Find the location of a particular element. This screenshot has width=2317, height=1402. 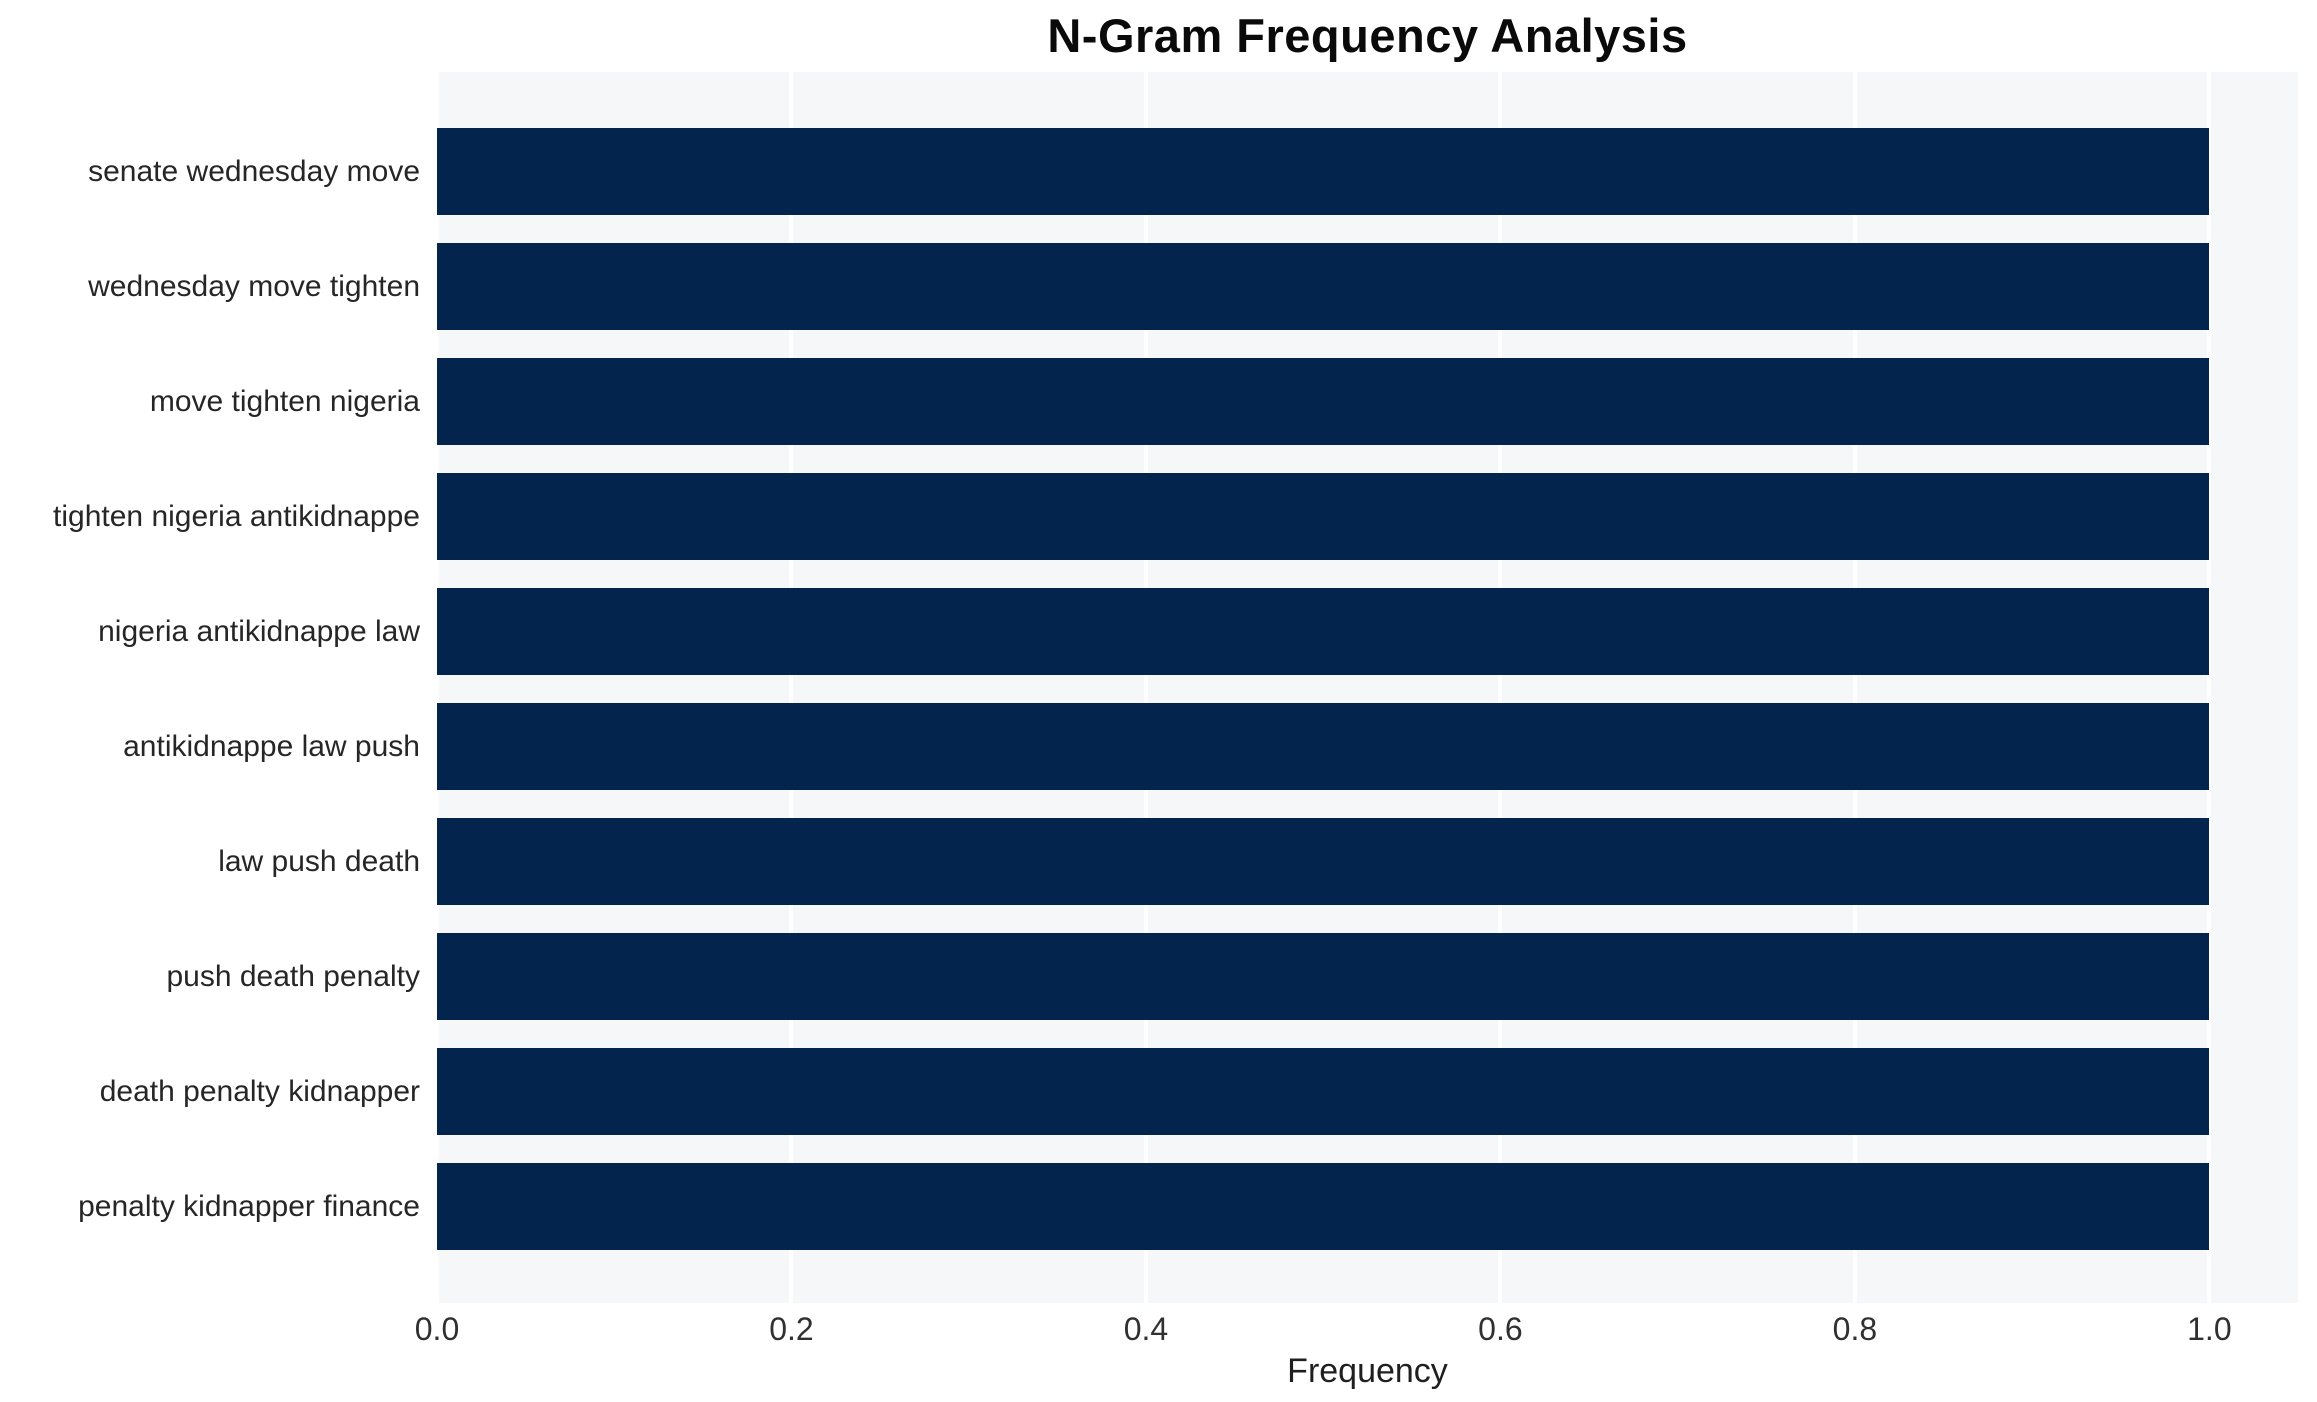

chart-title: N-Gram Frequency Analysis is located at coordinates (1367, 35).